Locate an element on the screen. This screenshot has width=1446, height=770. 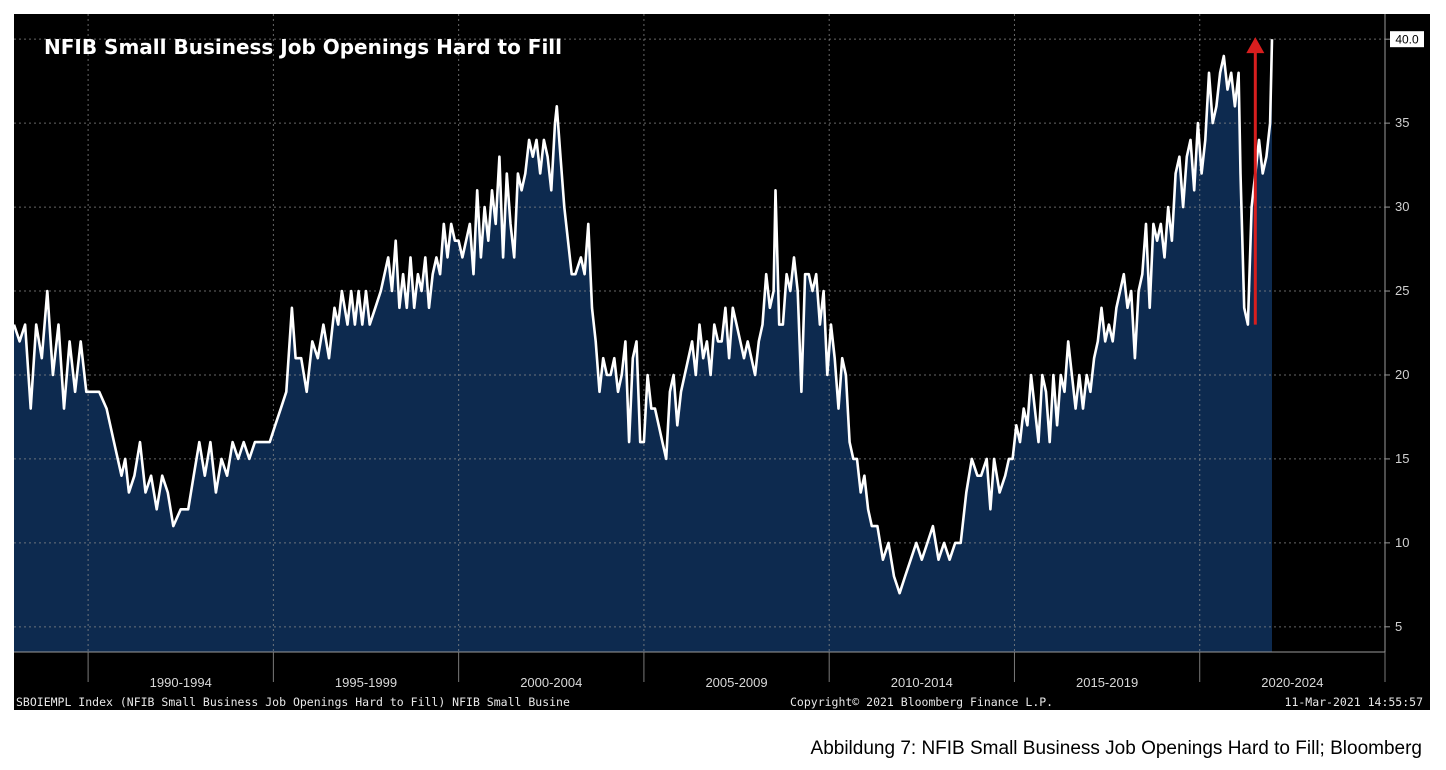
arrow-annotation-head is located at coordinates (1255, 45).